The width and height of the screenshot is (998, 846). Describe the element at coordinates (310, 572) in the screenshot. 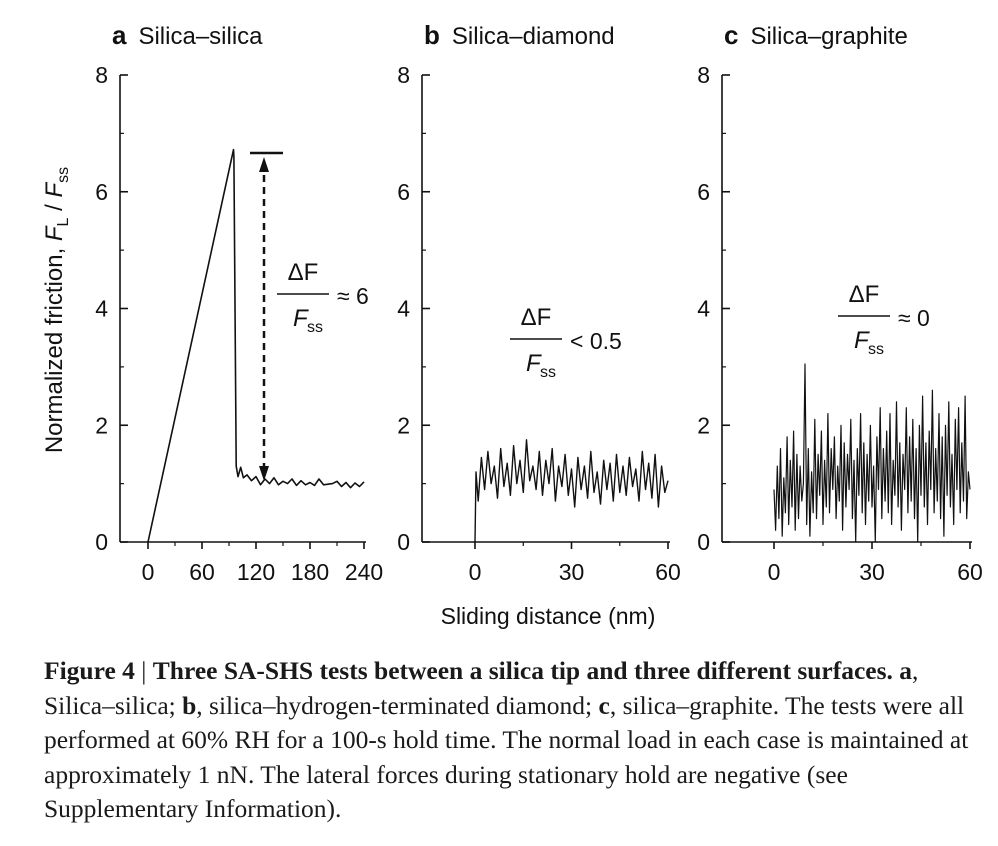

I see `panel-a-x-tick-label: 180` at that location.